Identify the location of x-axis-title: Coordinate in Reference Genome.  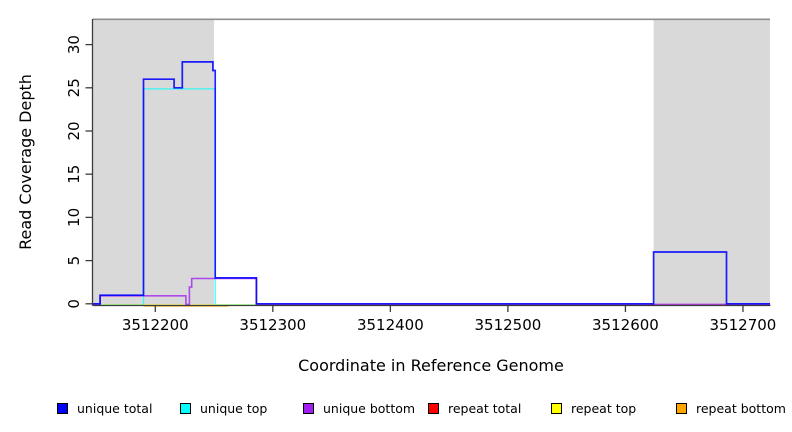
(431, 365).